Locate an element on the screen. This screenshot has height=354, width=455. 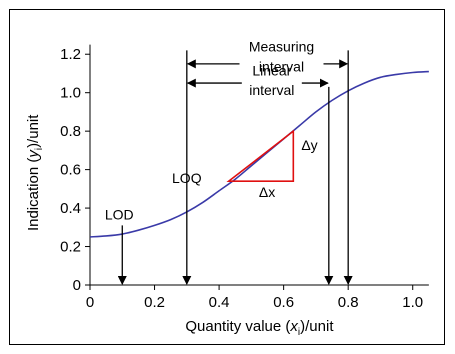
y-tick-label: 0 is located at coordinates (77, 285).